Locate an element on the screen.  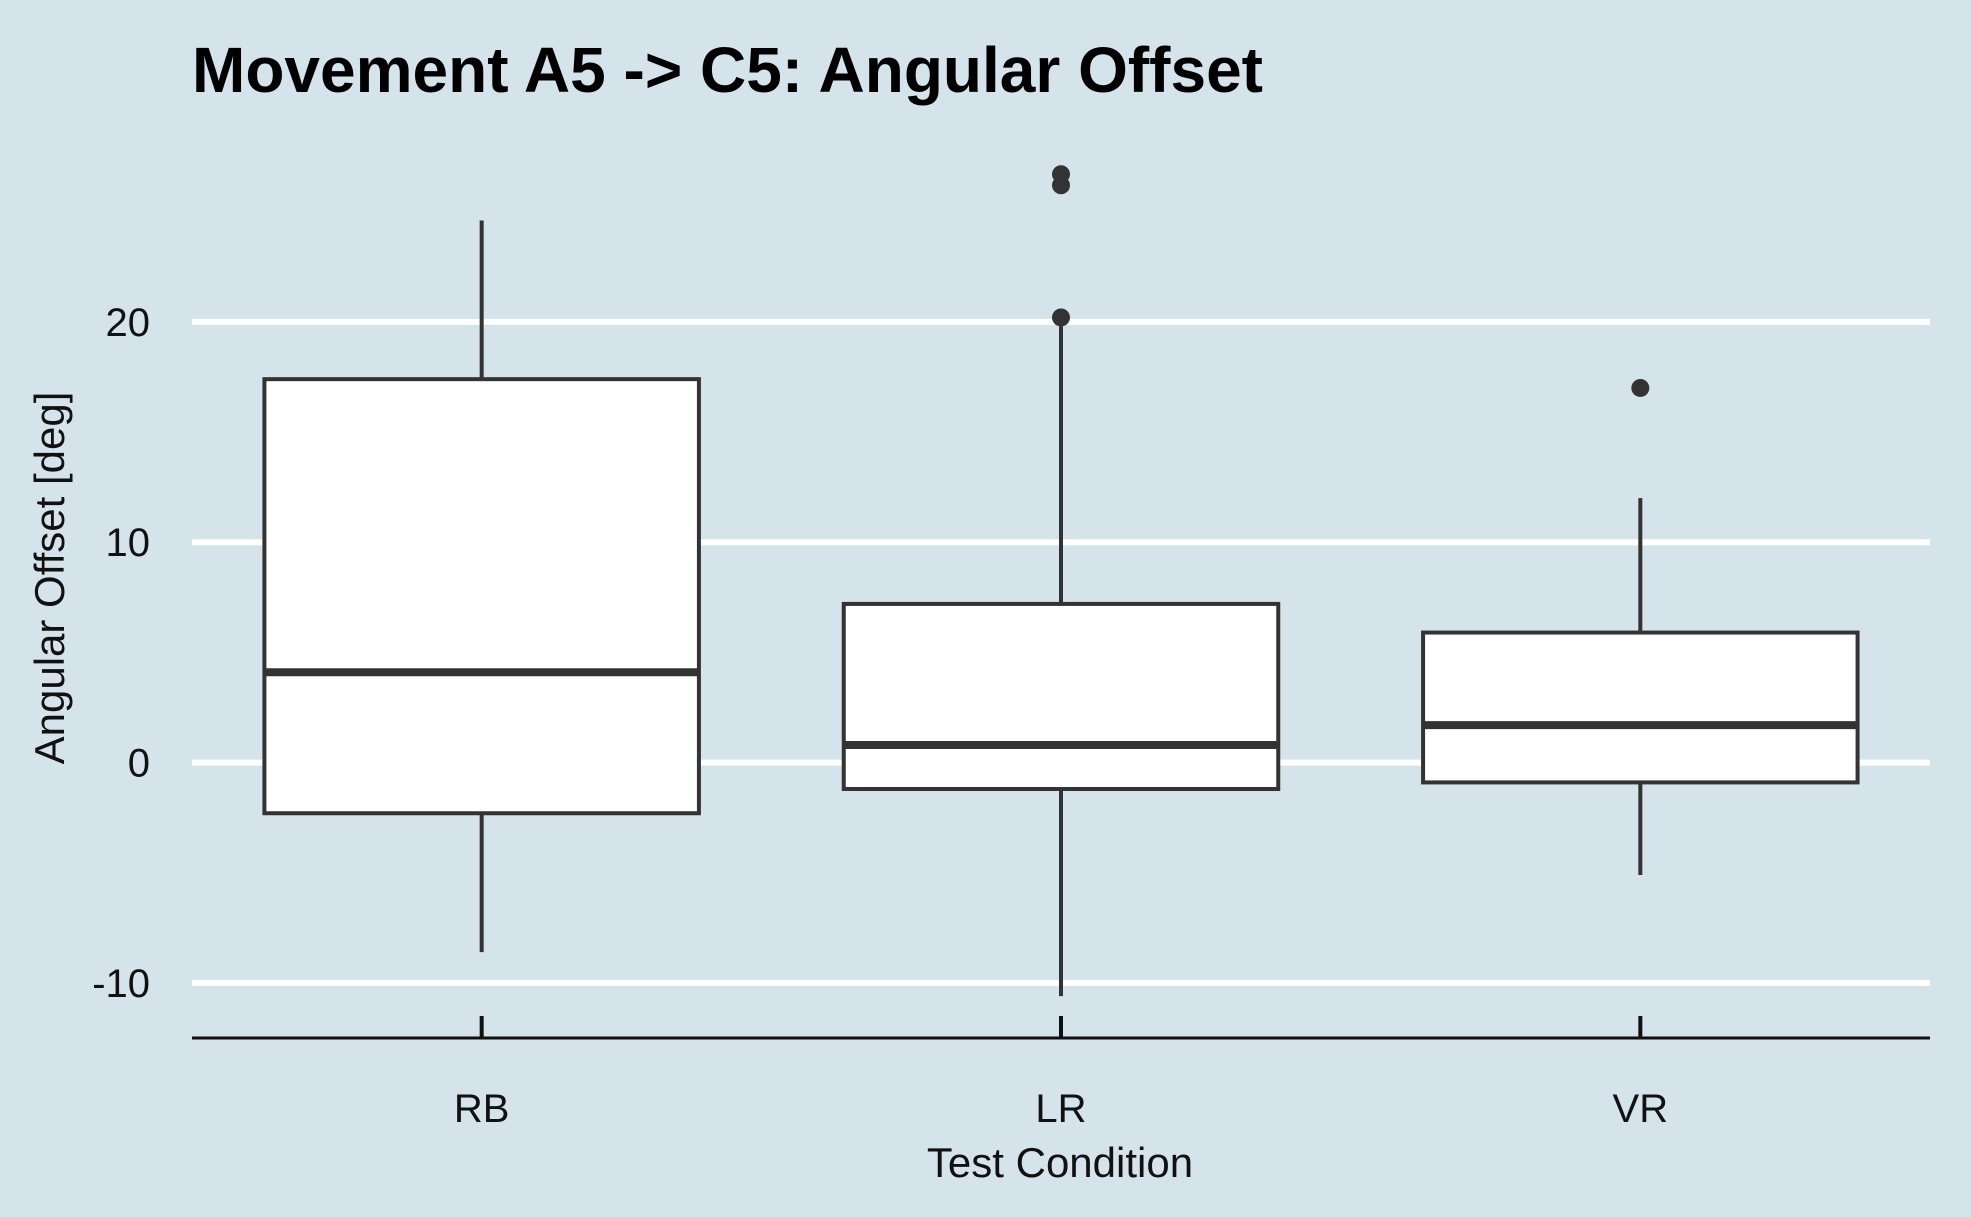
y-tick-labels: -10 0 10 20 is located at coordinates (121, 653).